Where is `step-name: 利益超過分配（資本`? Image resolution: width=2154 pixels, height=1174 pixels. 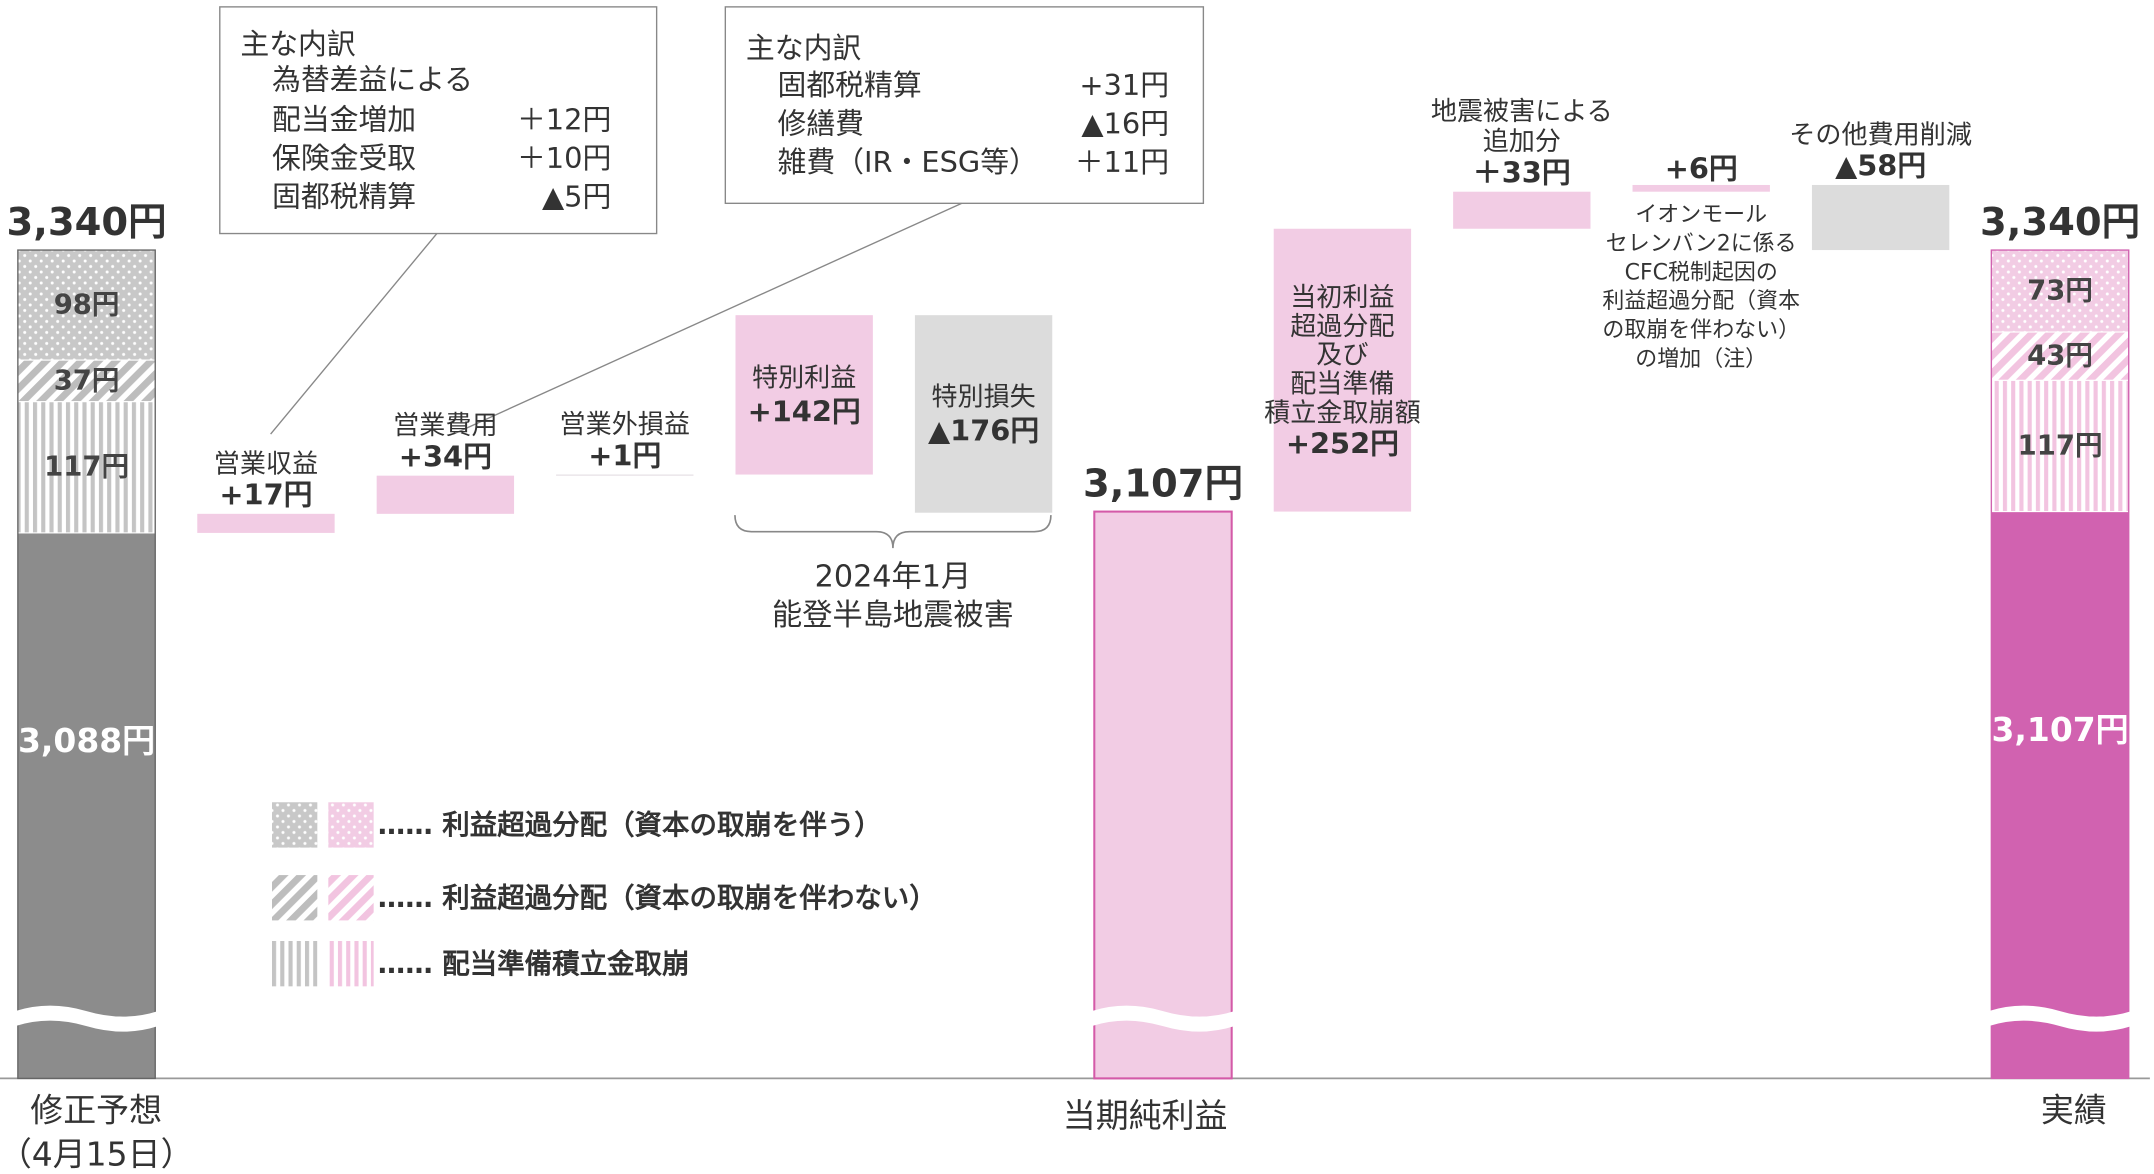 step-name: 利益超過分配（資本 is located at coordinates (1701, 301).